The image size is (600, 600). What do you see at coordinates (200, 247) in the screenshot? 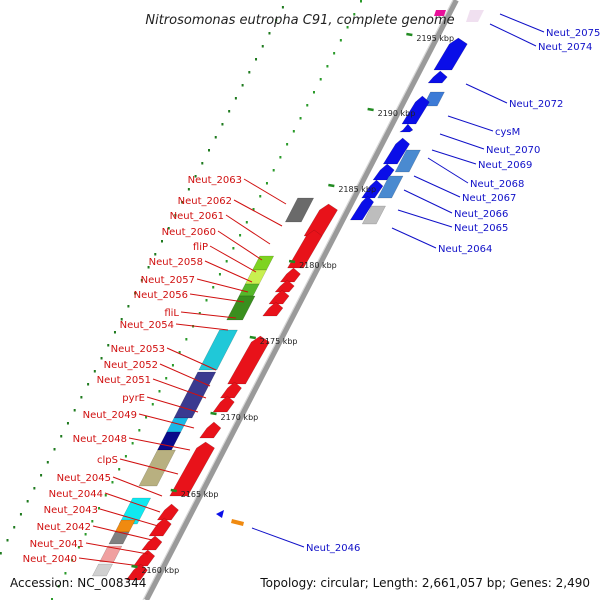
I see `gene-label: fliP` at bounding box center [200, 247].